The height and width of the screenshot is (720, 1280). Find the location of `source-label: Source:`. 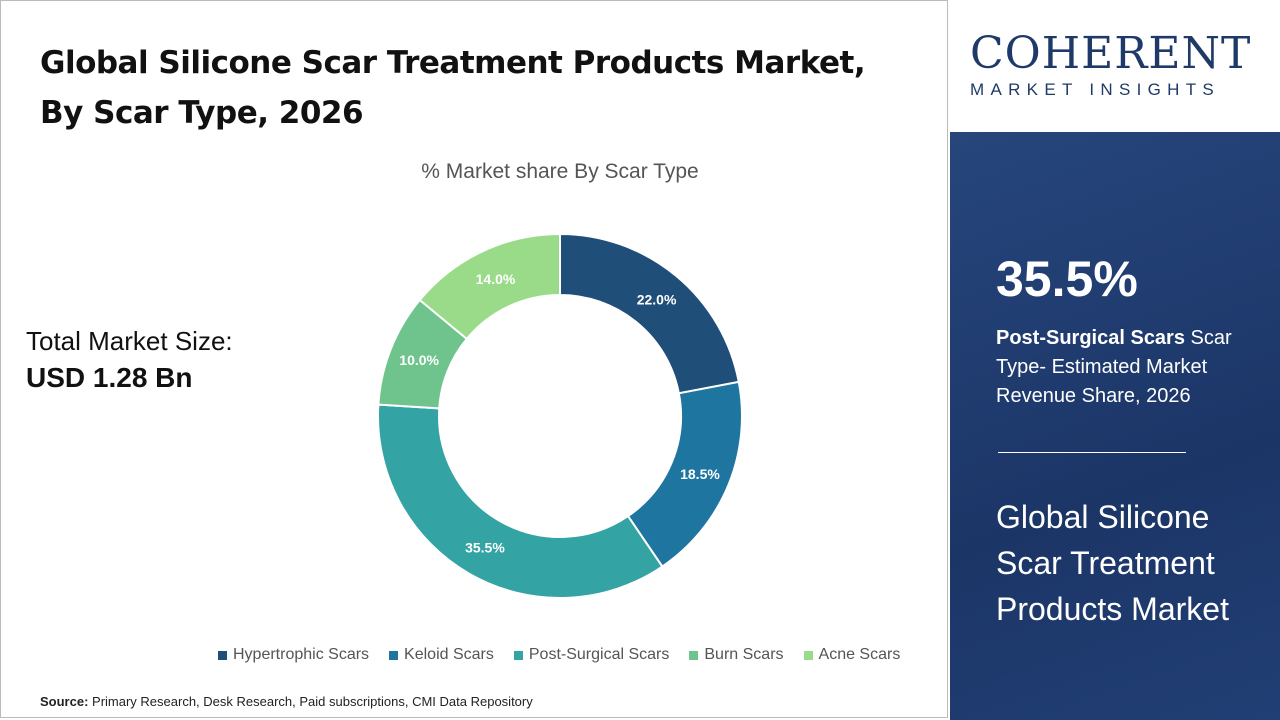

source-label: Source: is located at coordinates (64, 701).